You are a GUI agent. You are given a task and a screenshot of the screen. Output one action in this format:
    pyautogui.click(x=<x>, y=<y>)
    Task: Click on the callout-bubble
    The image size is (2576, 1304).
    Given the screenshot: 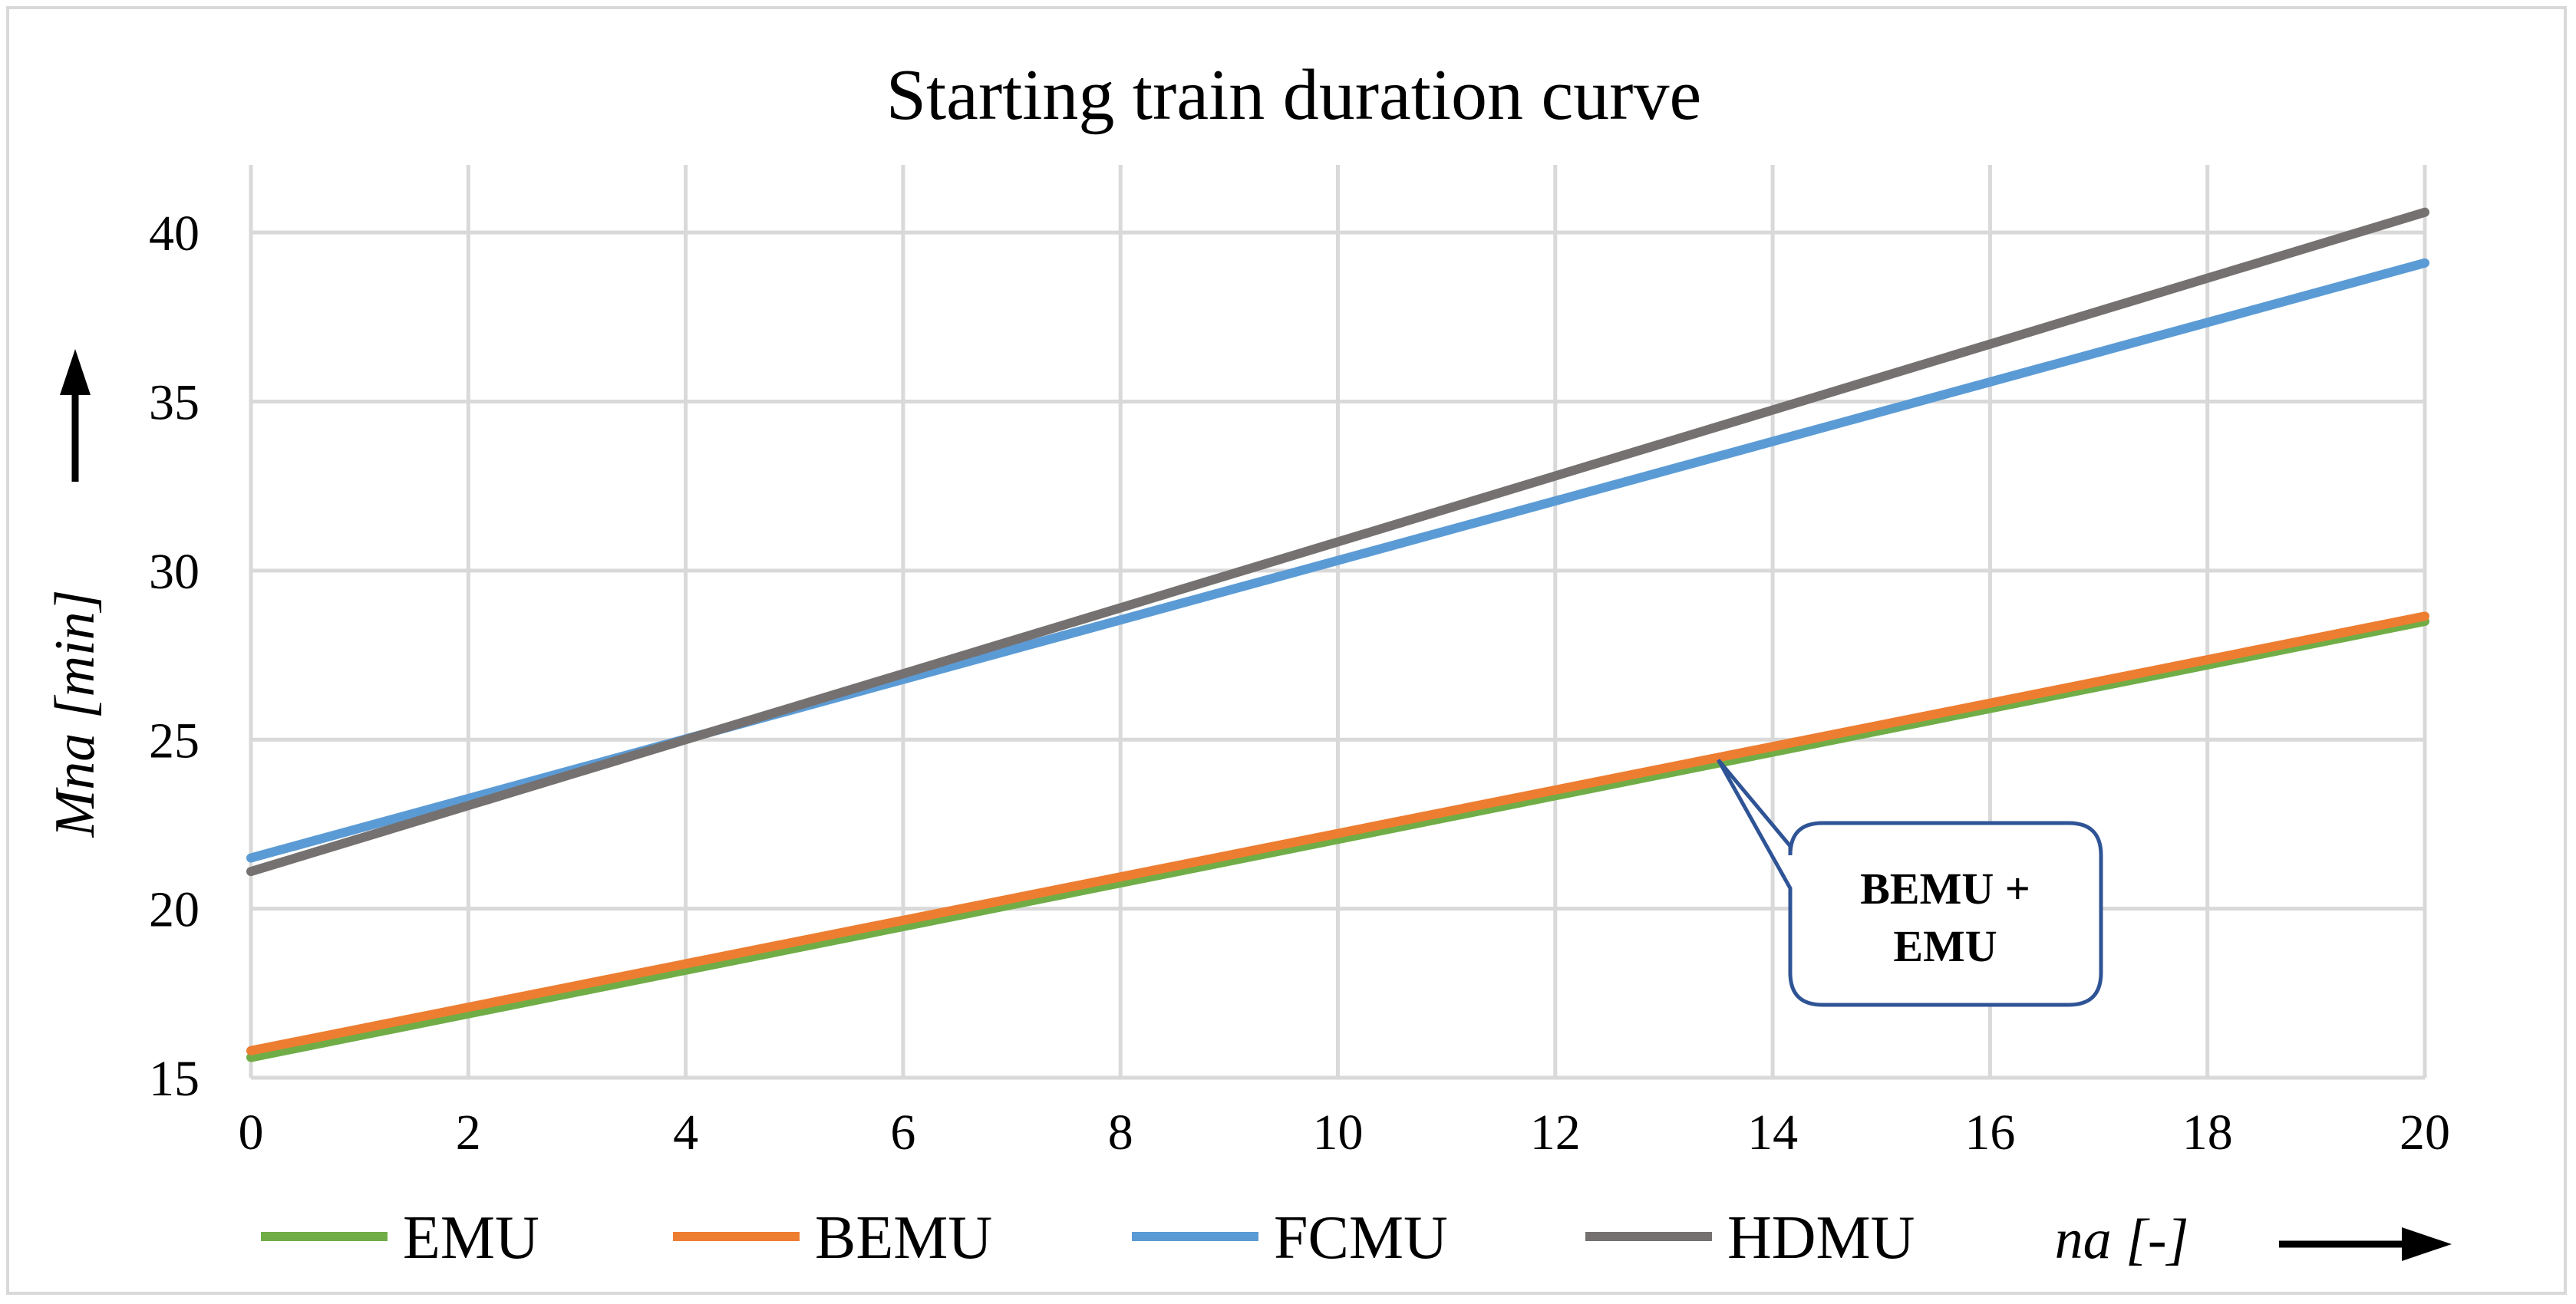 What is the action you would take?
    pyautogui.click(x=1910, y=883)
    